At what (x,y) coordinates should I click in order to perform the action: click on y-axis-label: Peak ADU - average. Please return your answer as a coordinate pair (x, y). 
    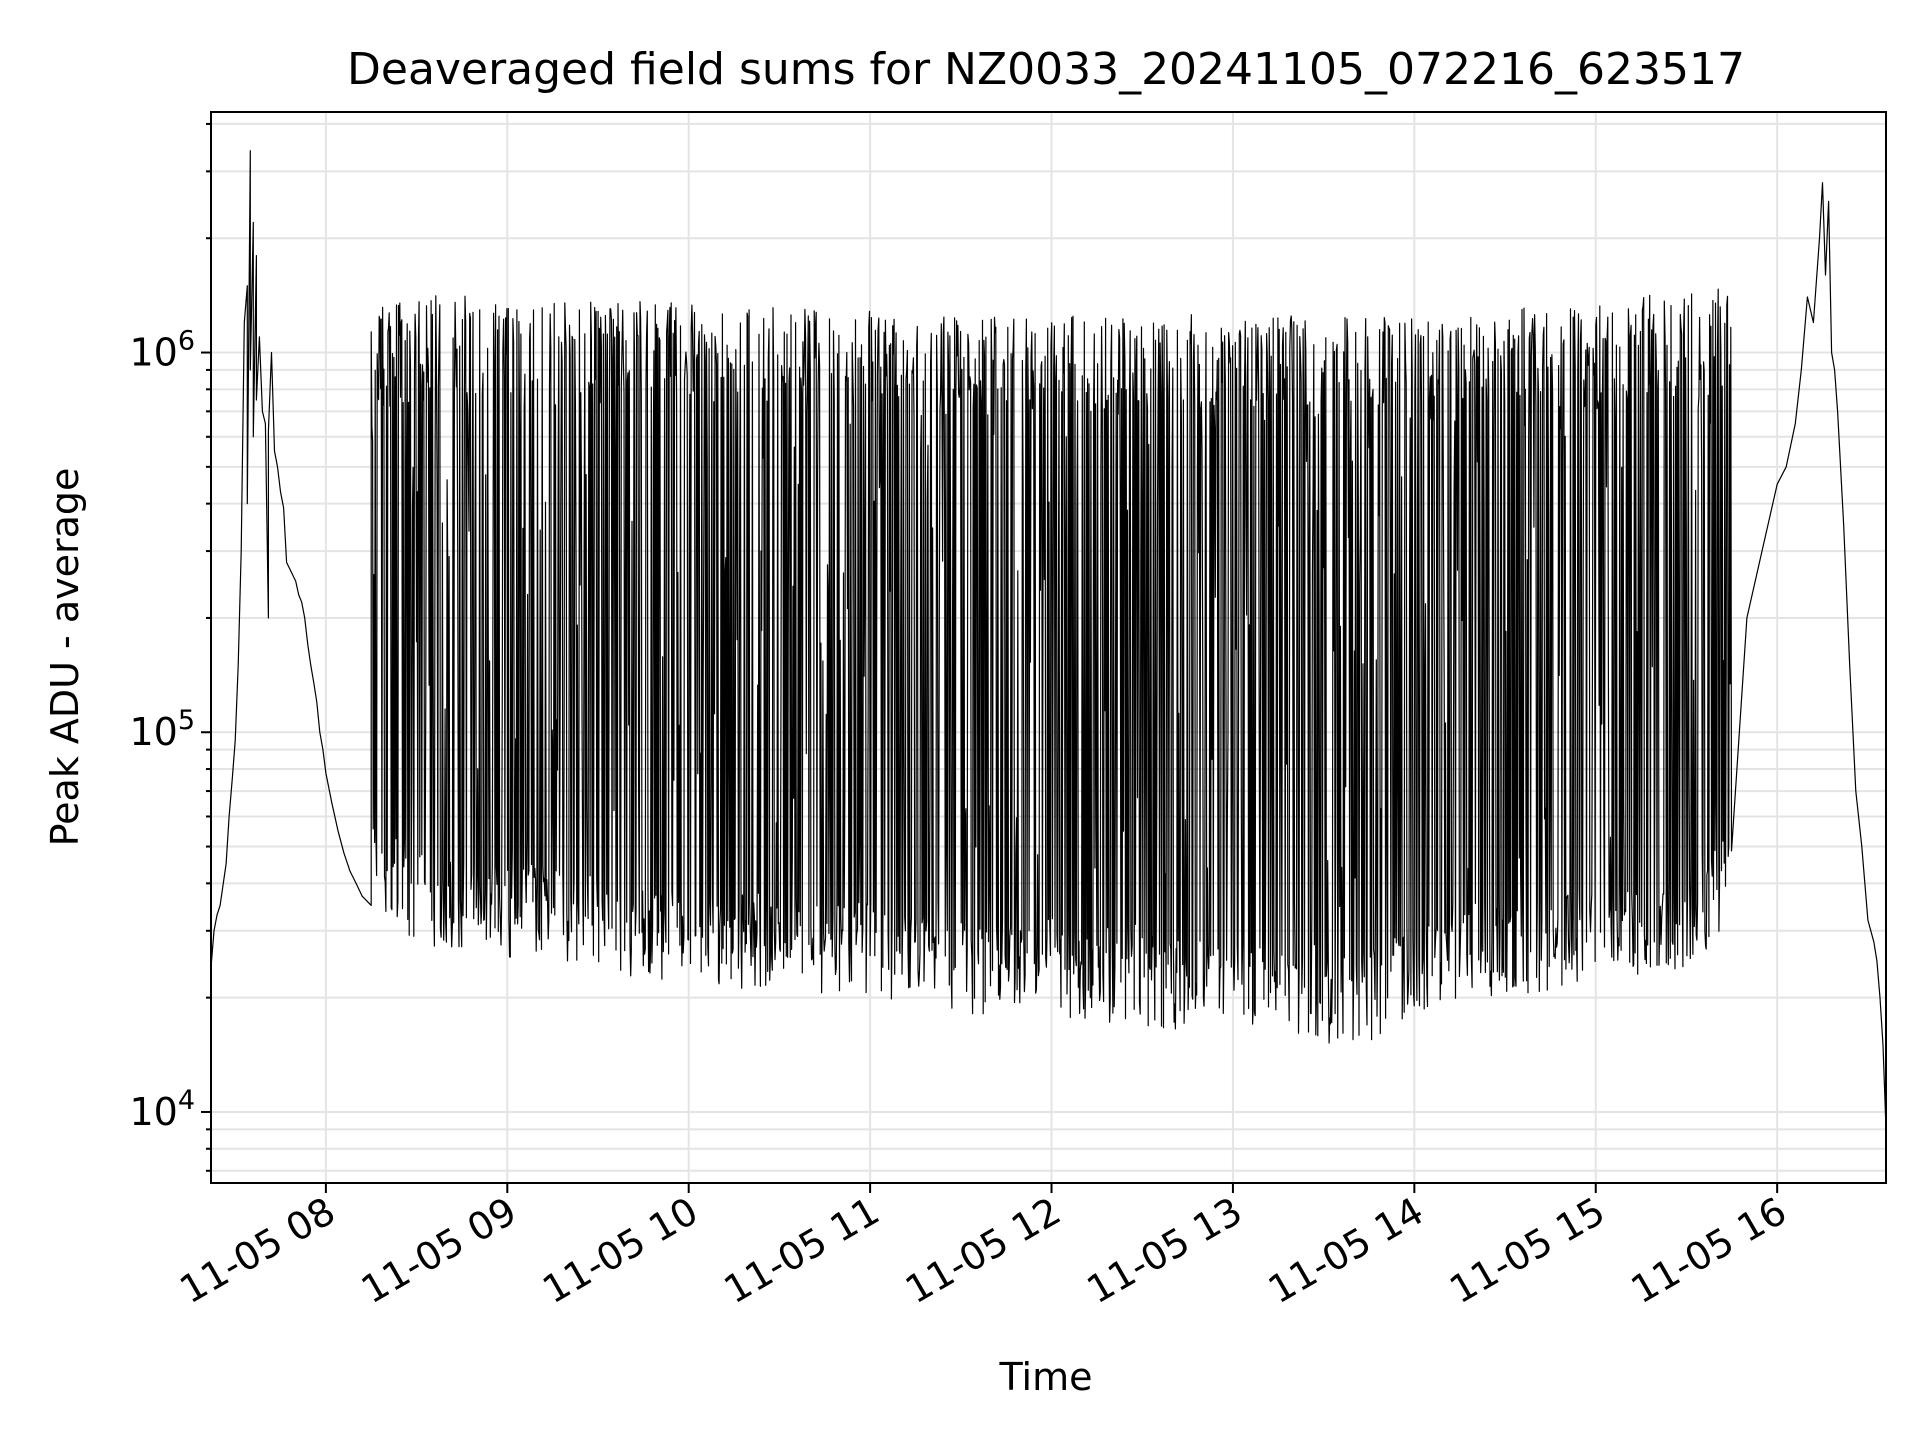
    Looking at the image, I should click on (65, 657).